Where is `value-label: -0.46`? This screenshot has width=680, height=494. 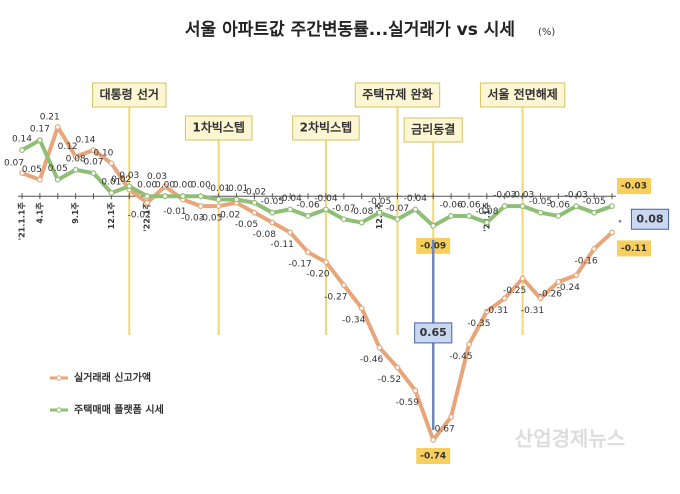
value-label: -0.46 is located at coordinates (372, 360).